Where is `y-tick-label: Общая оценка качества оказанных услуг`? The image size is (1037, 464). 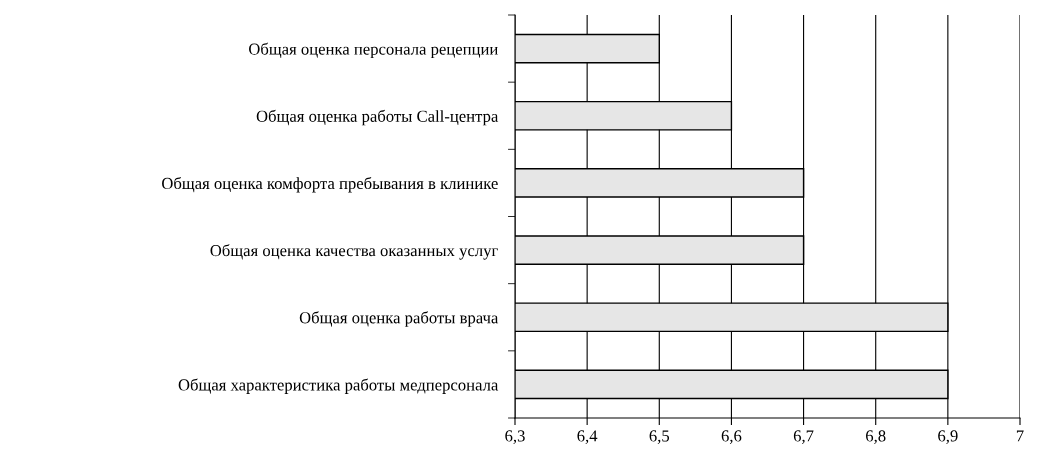 y-tick-label: Общая оценка качества оказанных услуг is located at coordinates (354, 252).